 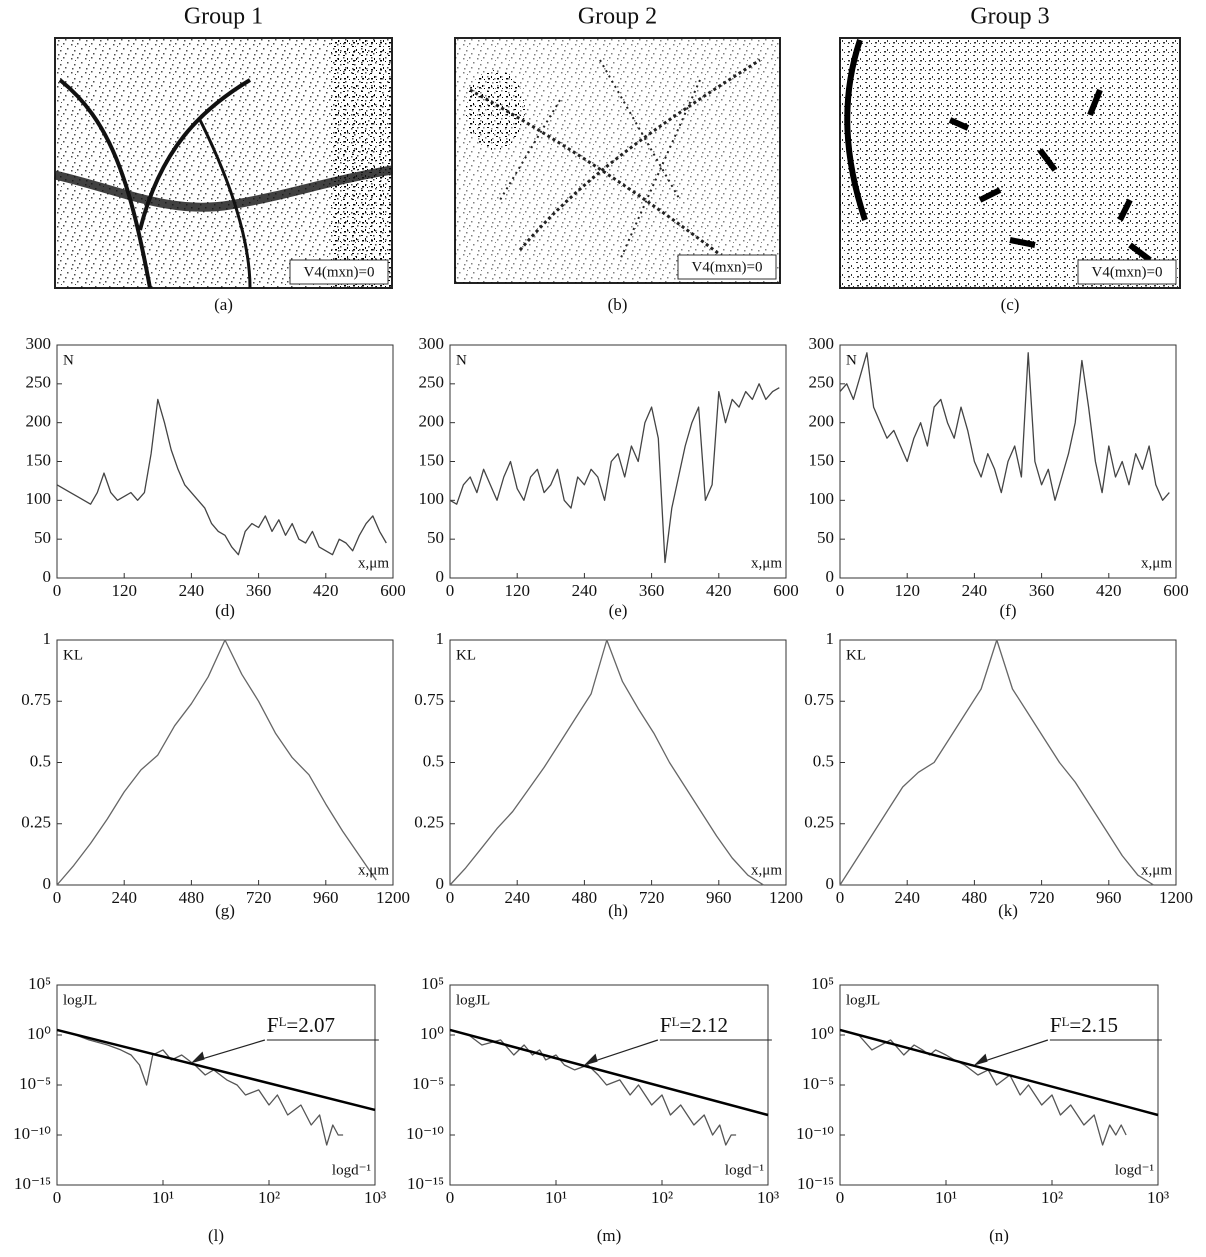 What do you see at coordinates (326, 590) in the screenshot?
I see `x-tick-label: 420` at bounding box center [326, 590].